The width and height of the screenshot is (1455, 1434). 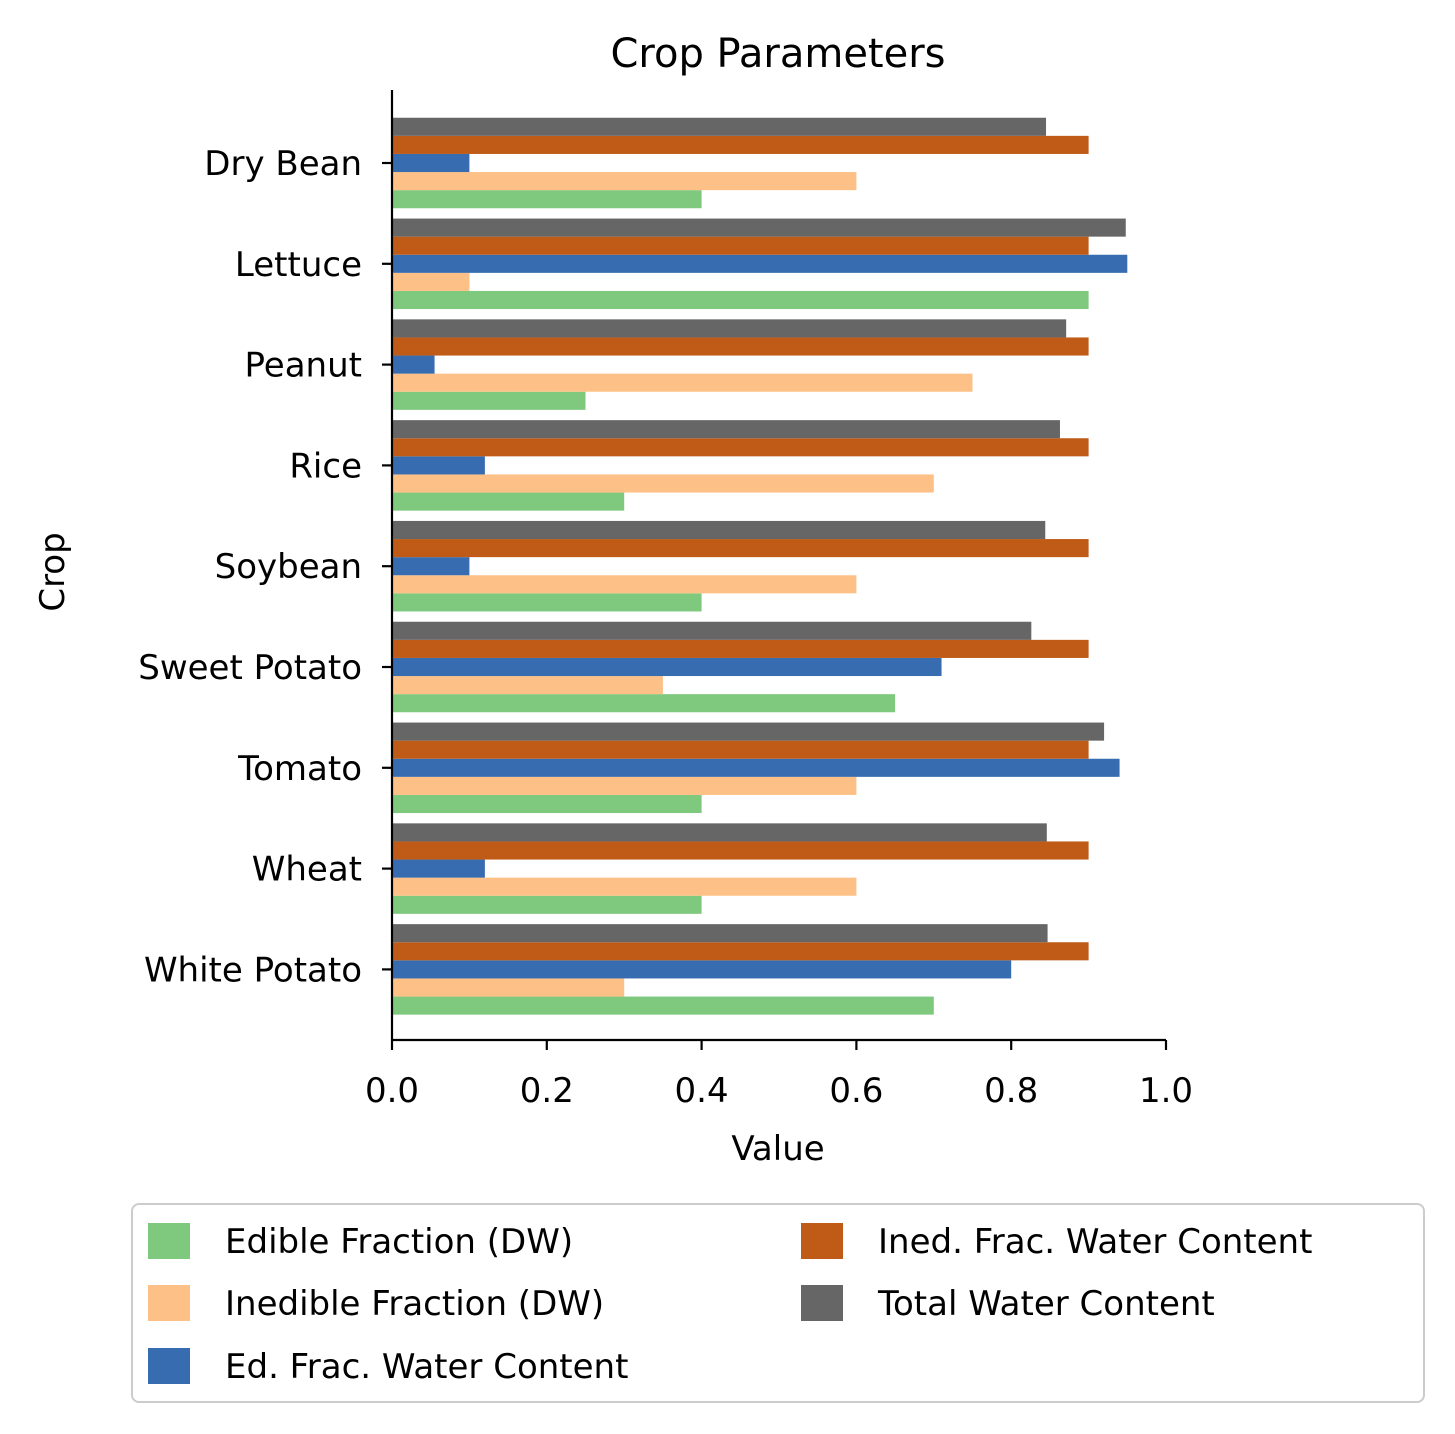 I want to click on bar-sweet-potato-total-water-content, so click(x=712, y=630).